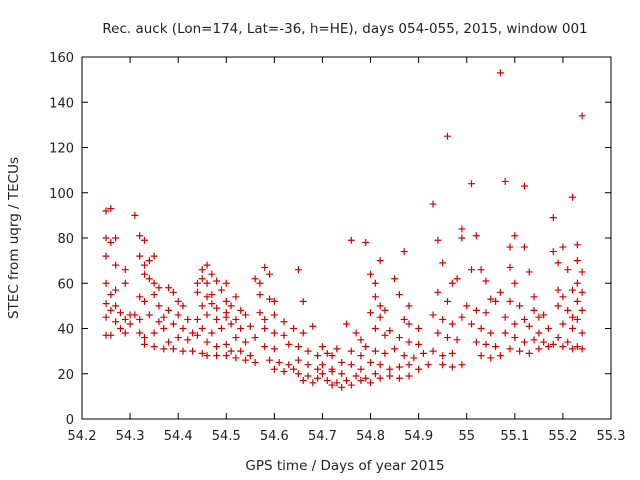  What do you see at coordinates (466, 436) in the screenshot?
I see `x-tick-label: 55` at bounding box center [466, 436].